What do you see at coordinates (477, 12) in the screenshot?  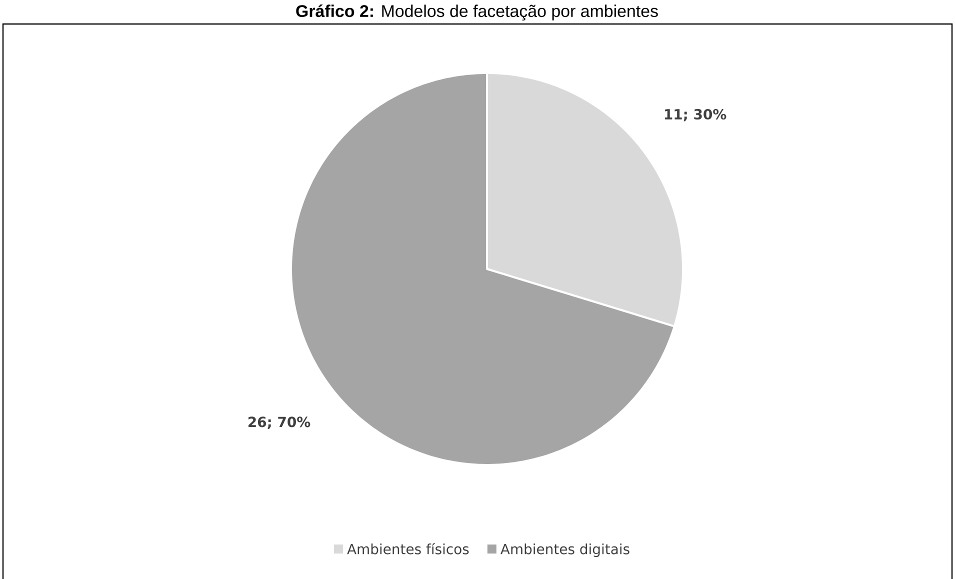 I see `chart-title: Gráfico 2: Modelos de facetação por ambientes` at bounding box center [477, 12].